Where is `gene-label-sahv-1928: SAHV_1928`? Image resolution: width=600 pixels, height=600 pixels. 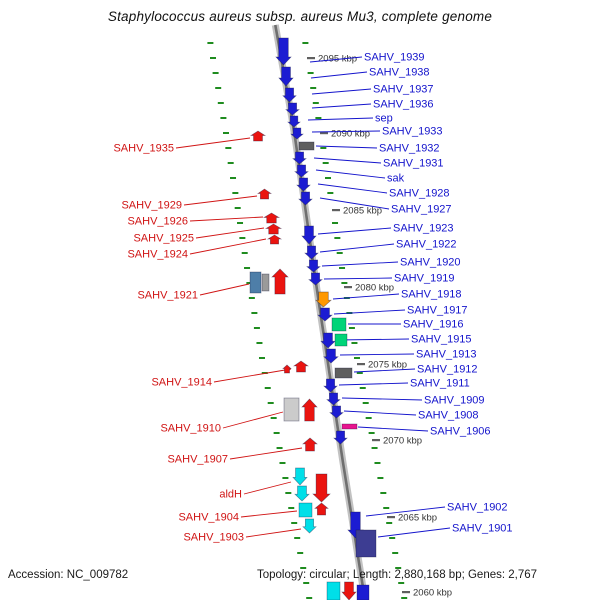 gene-label-sahv-1928: SAHV_1928 is located at coordinates (419, 194).